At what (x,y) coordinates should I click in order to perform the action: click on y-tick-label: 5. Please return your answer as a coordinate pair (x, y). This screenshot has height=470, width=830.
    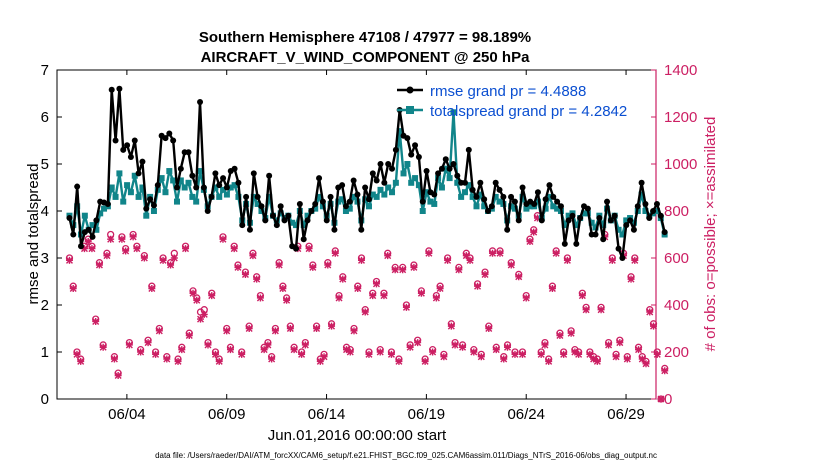
    Looking at the image, I should click on (45, 164).